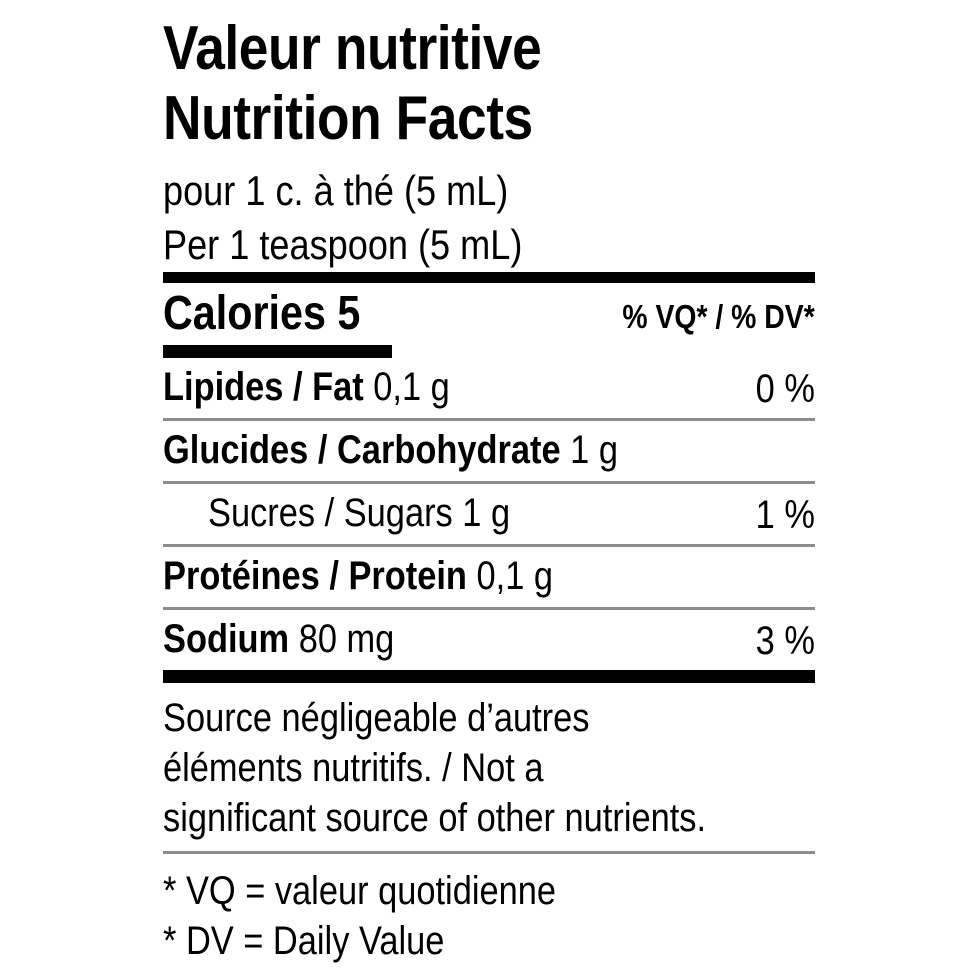 This screenshot has width=980, height=980. I want to click on nutrient-name-sodium-bold: Sodium, so click(226, 639).